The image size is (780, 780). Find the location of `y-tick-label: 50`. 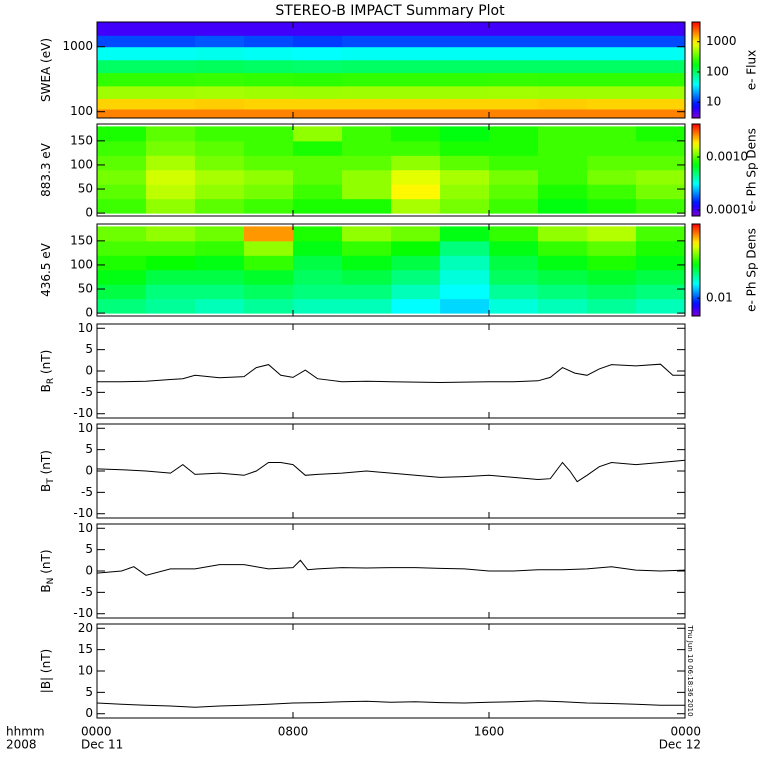

y-tick-label: 50 is located at coordinates (85, 289).